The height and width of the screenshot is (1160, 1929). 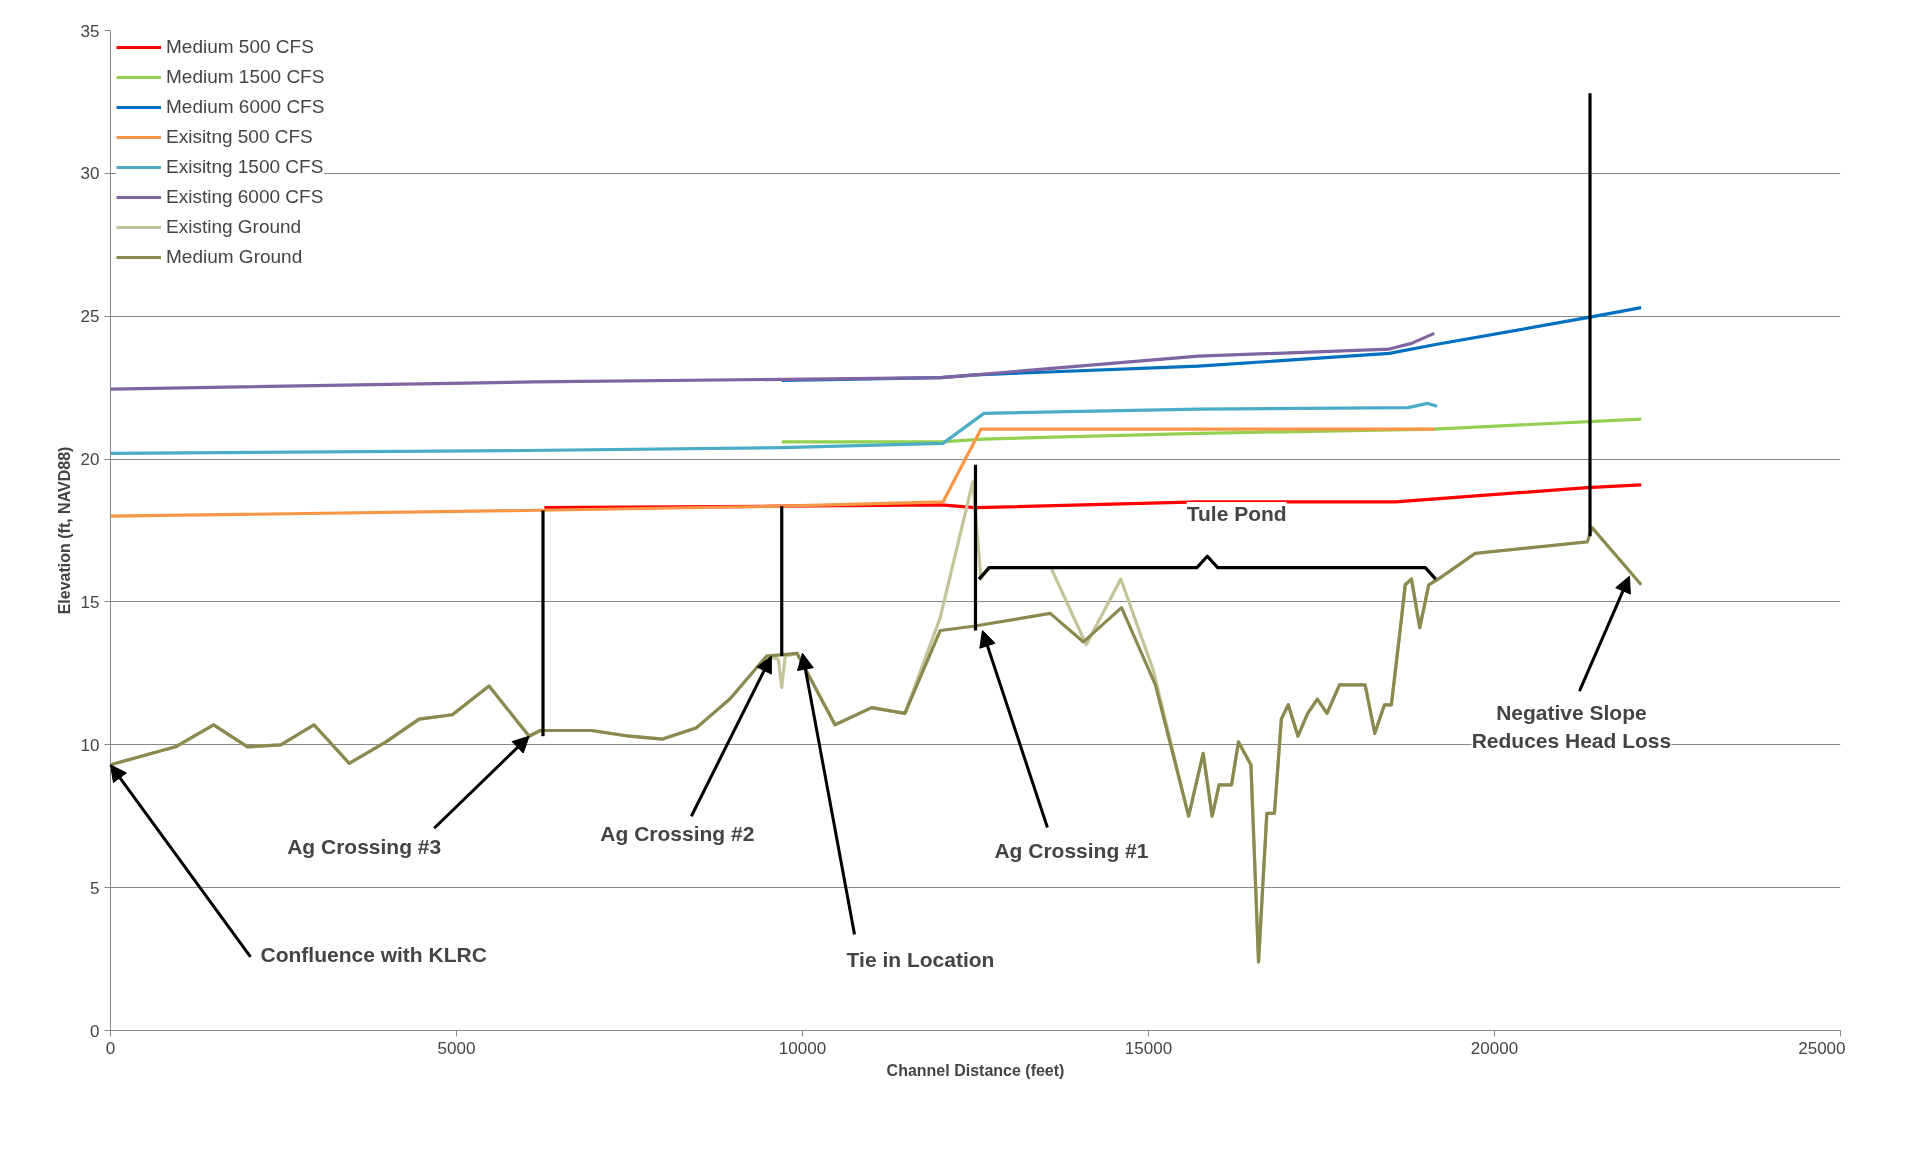 I want to click on y-tick-label: 25, so click(x=90, y=317).